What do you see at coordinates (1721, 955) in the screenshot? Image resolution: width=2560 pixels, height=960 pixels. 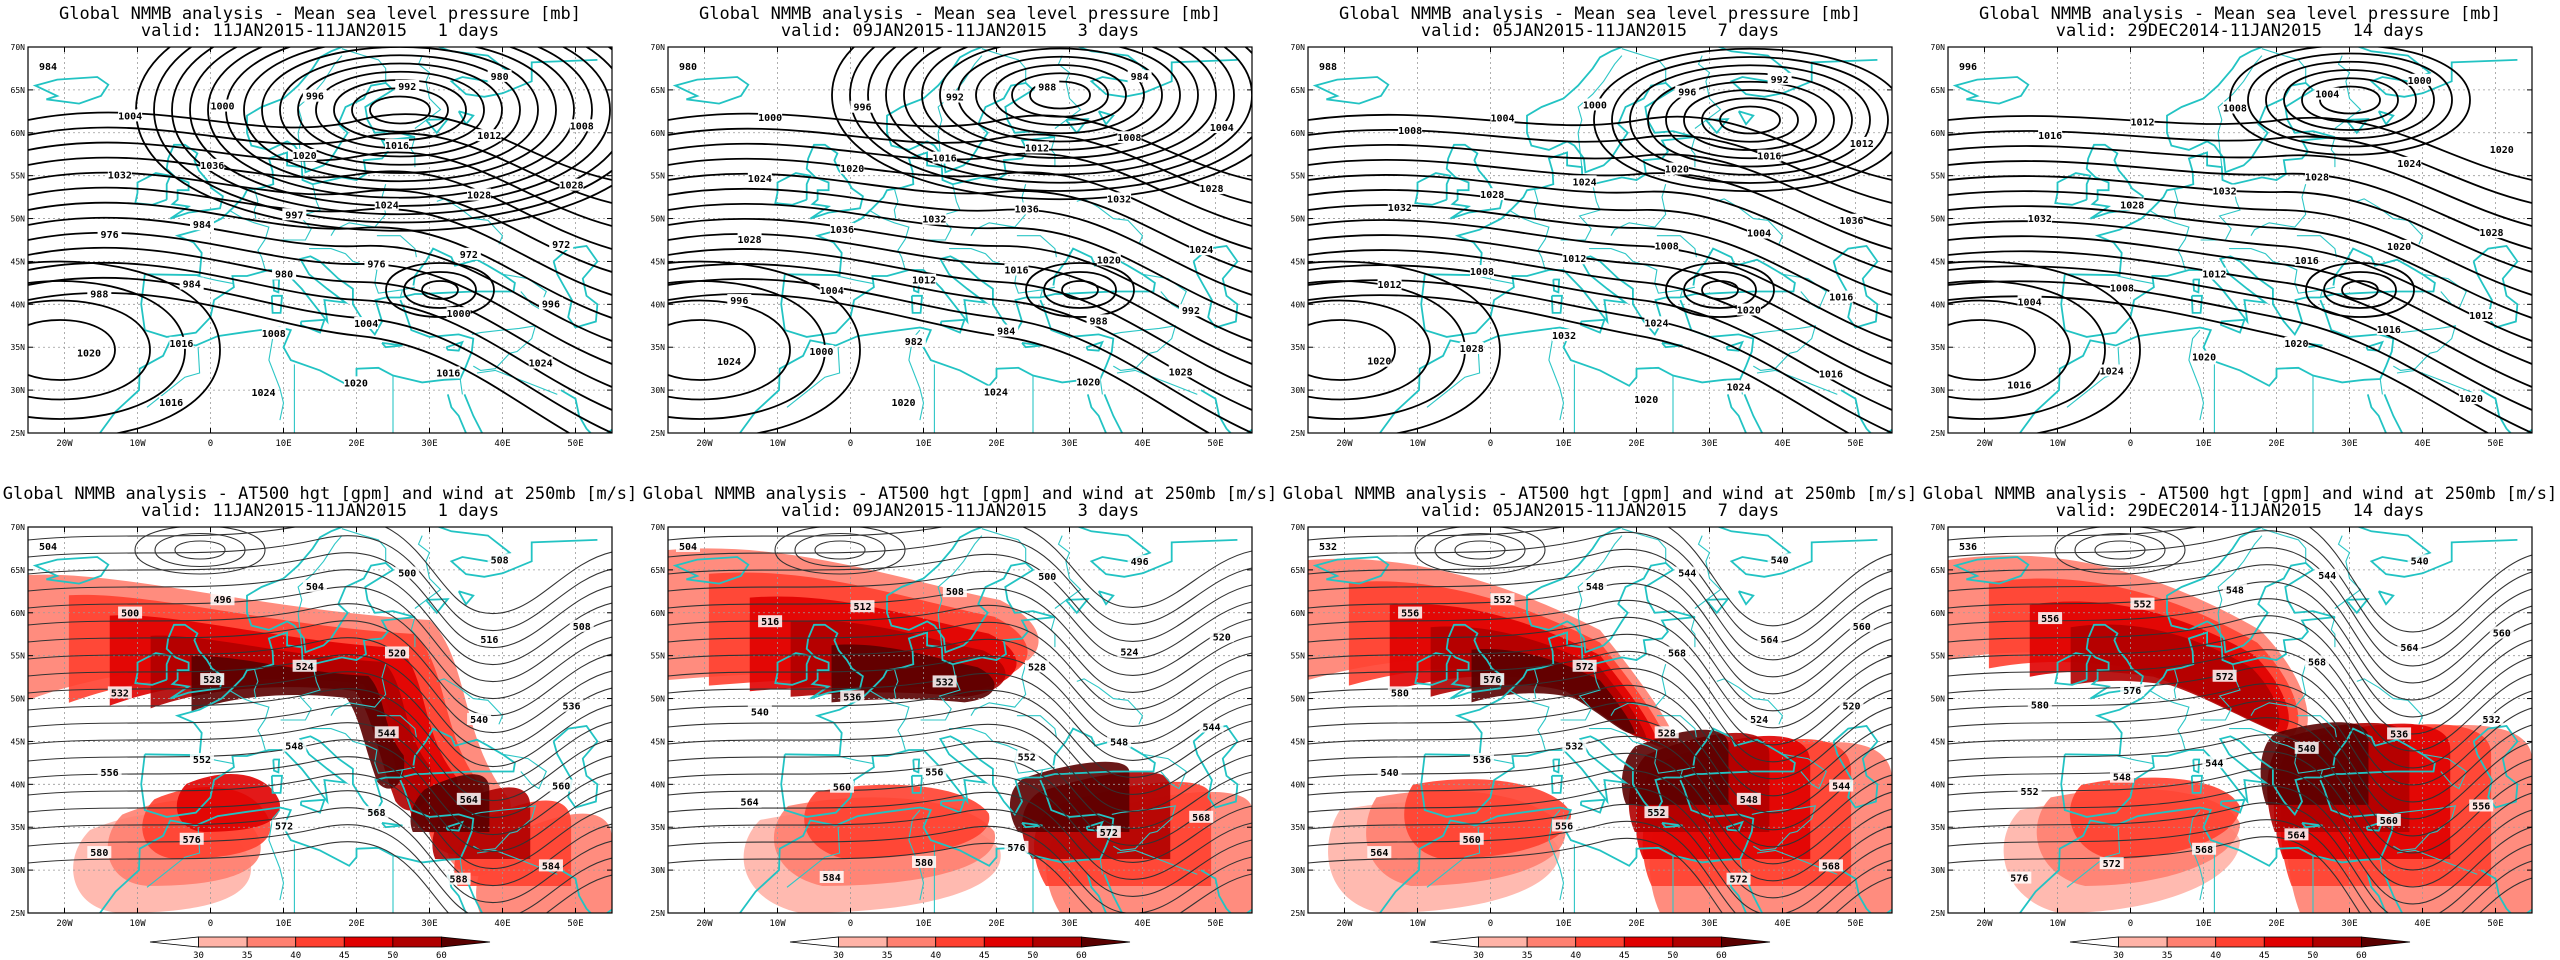 I see `colorbar-tick-label: 60` at bounding box center [1721, 955].